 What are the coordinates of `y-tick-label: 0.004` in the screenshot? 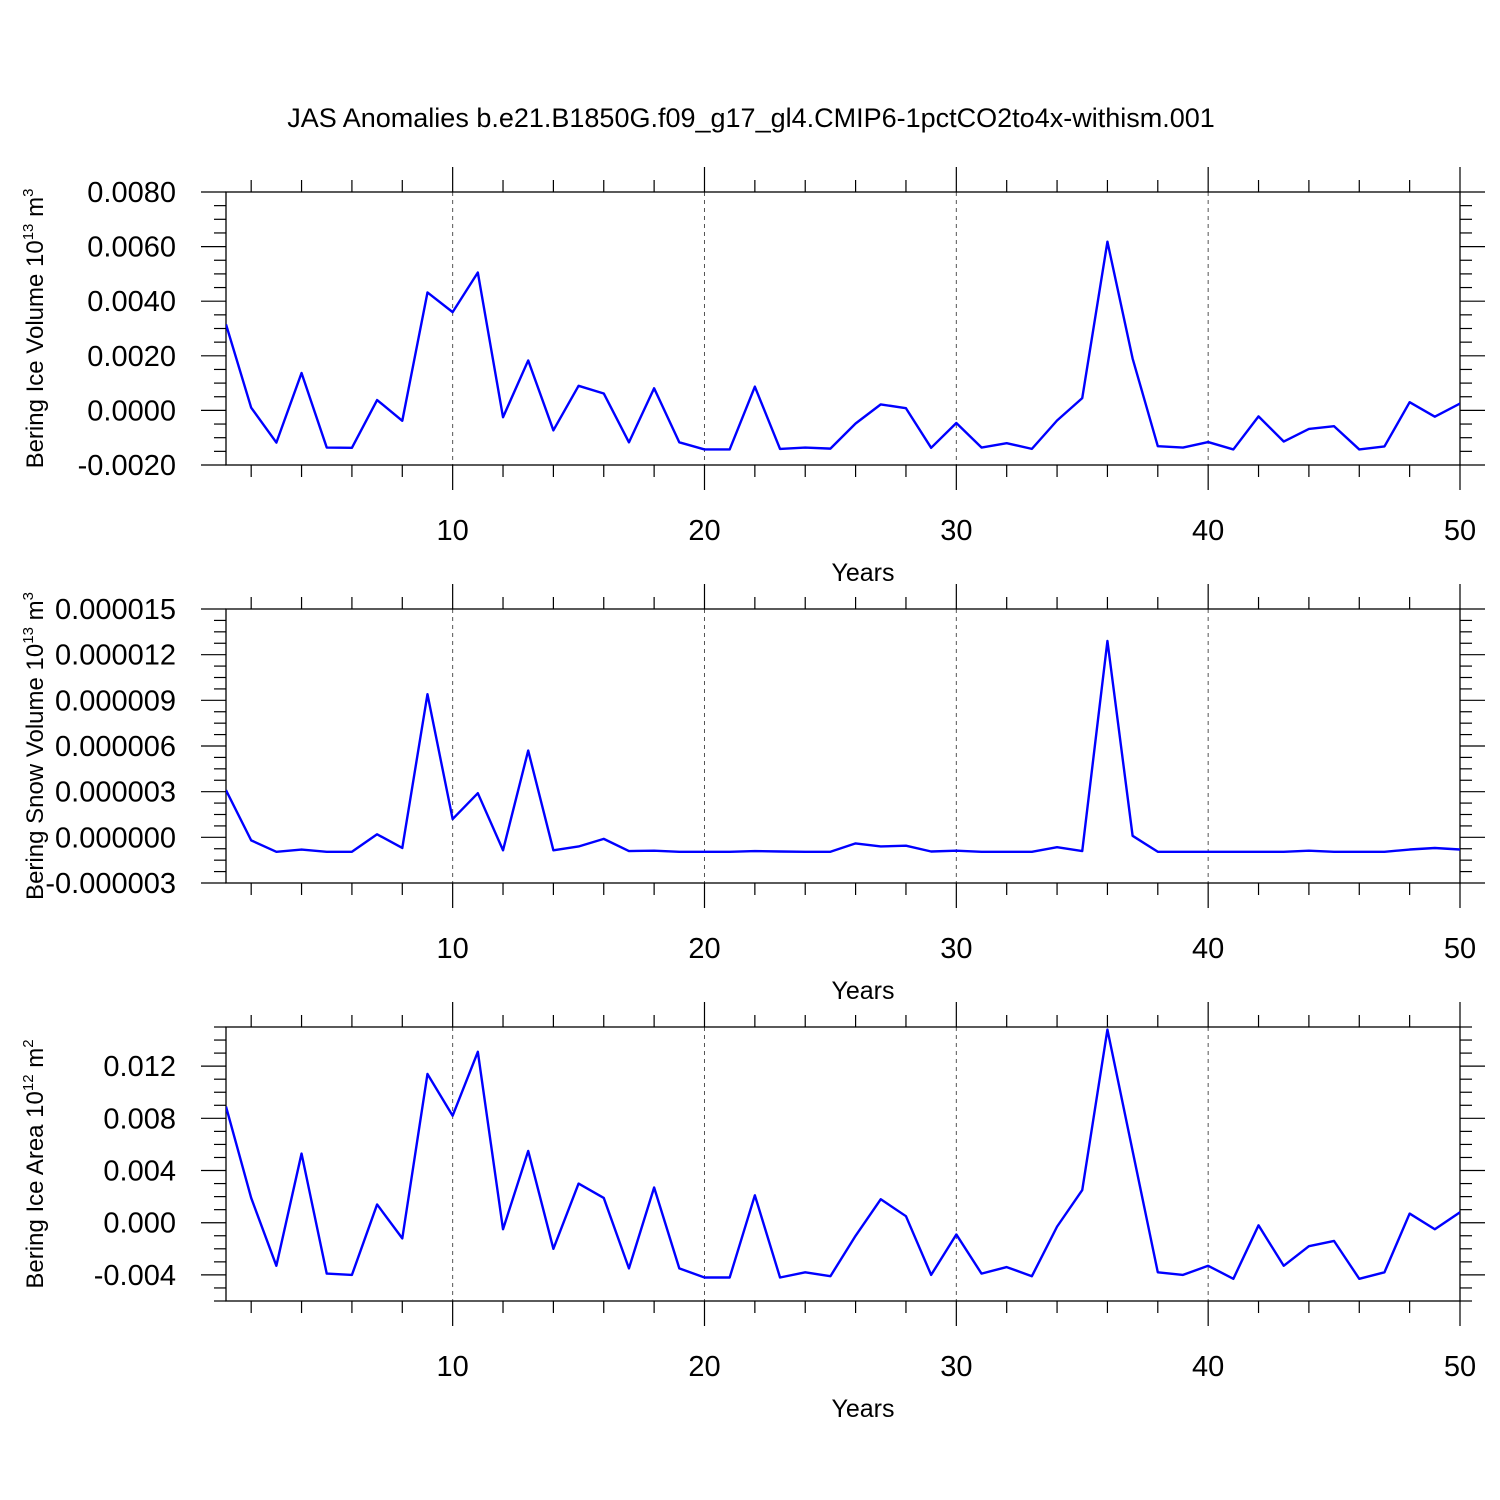 It's located at (139, 1172).